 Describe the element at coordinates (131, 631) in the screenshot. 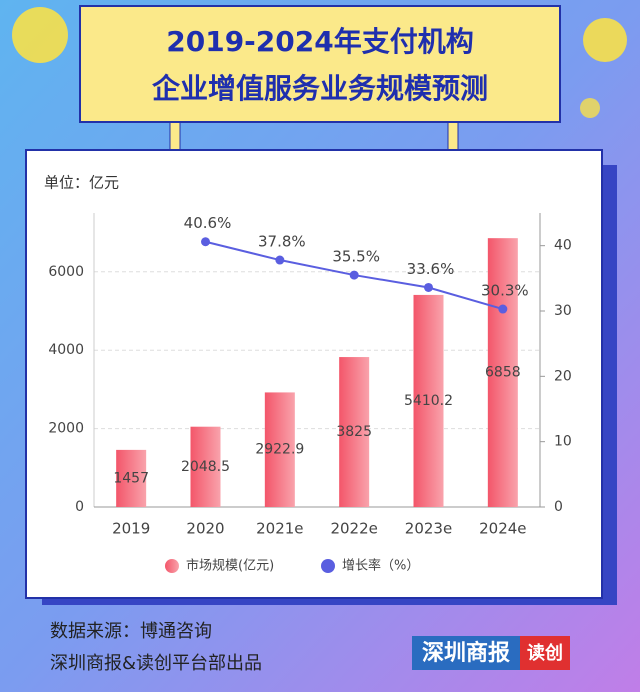

I see `source: 数据来源：博通咨询` at that location.